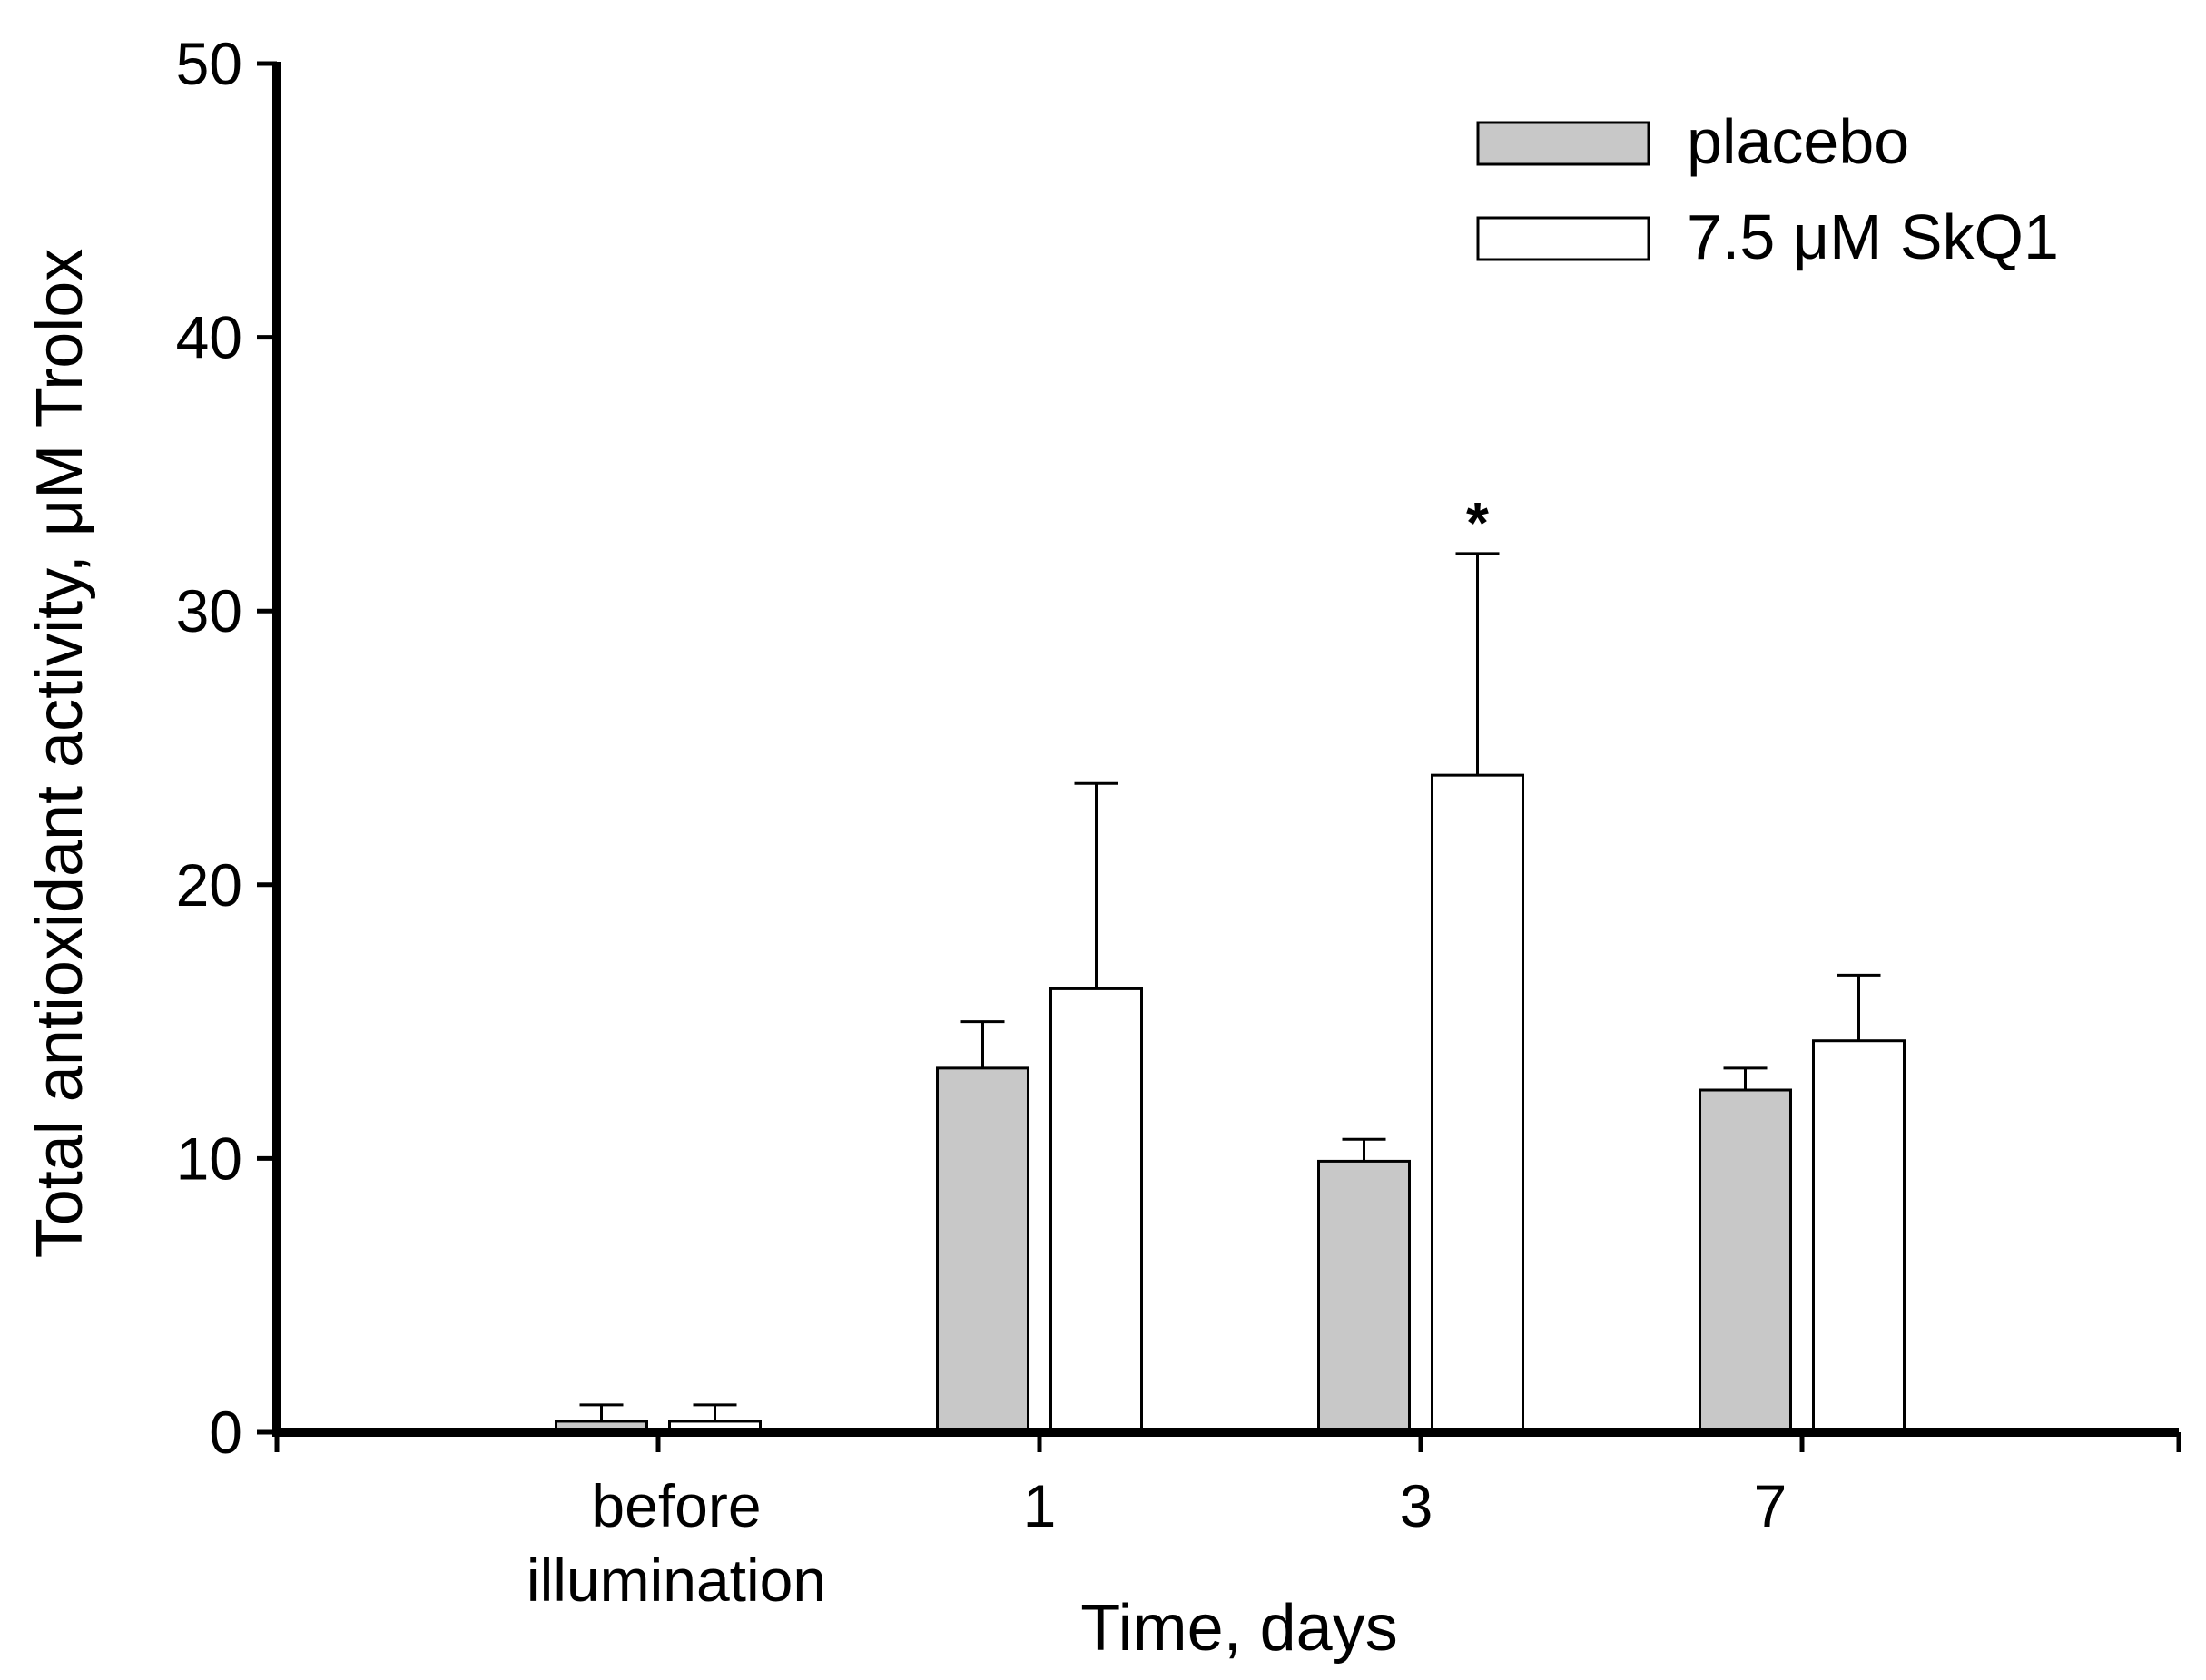 The image size is (2206, 1680). Describe the element at coordinates (209, 1158) in the screenshot. I see `y-tick-label-1: 10` at that location.